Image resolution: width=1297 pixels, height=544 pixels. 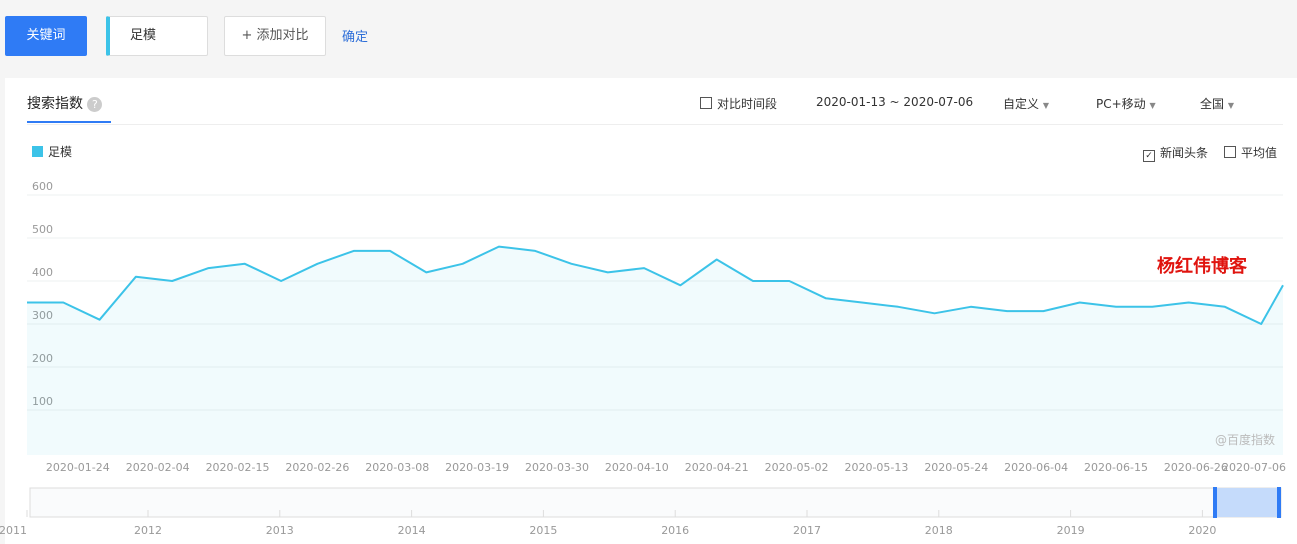 I want to click on button-text: 关键词, so click(x=46, y=35).